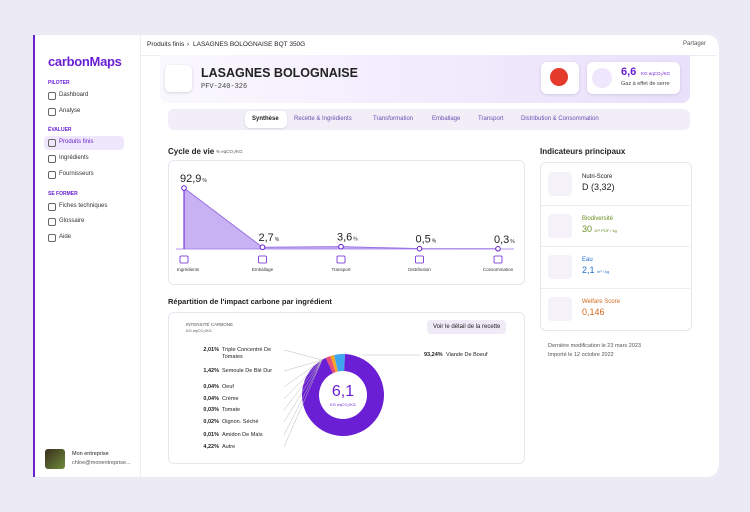 This screenshot has width=750, height=512. I want to click on nav-item: Glossaire, so click(72, 221).